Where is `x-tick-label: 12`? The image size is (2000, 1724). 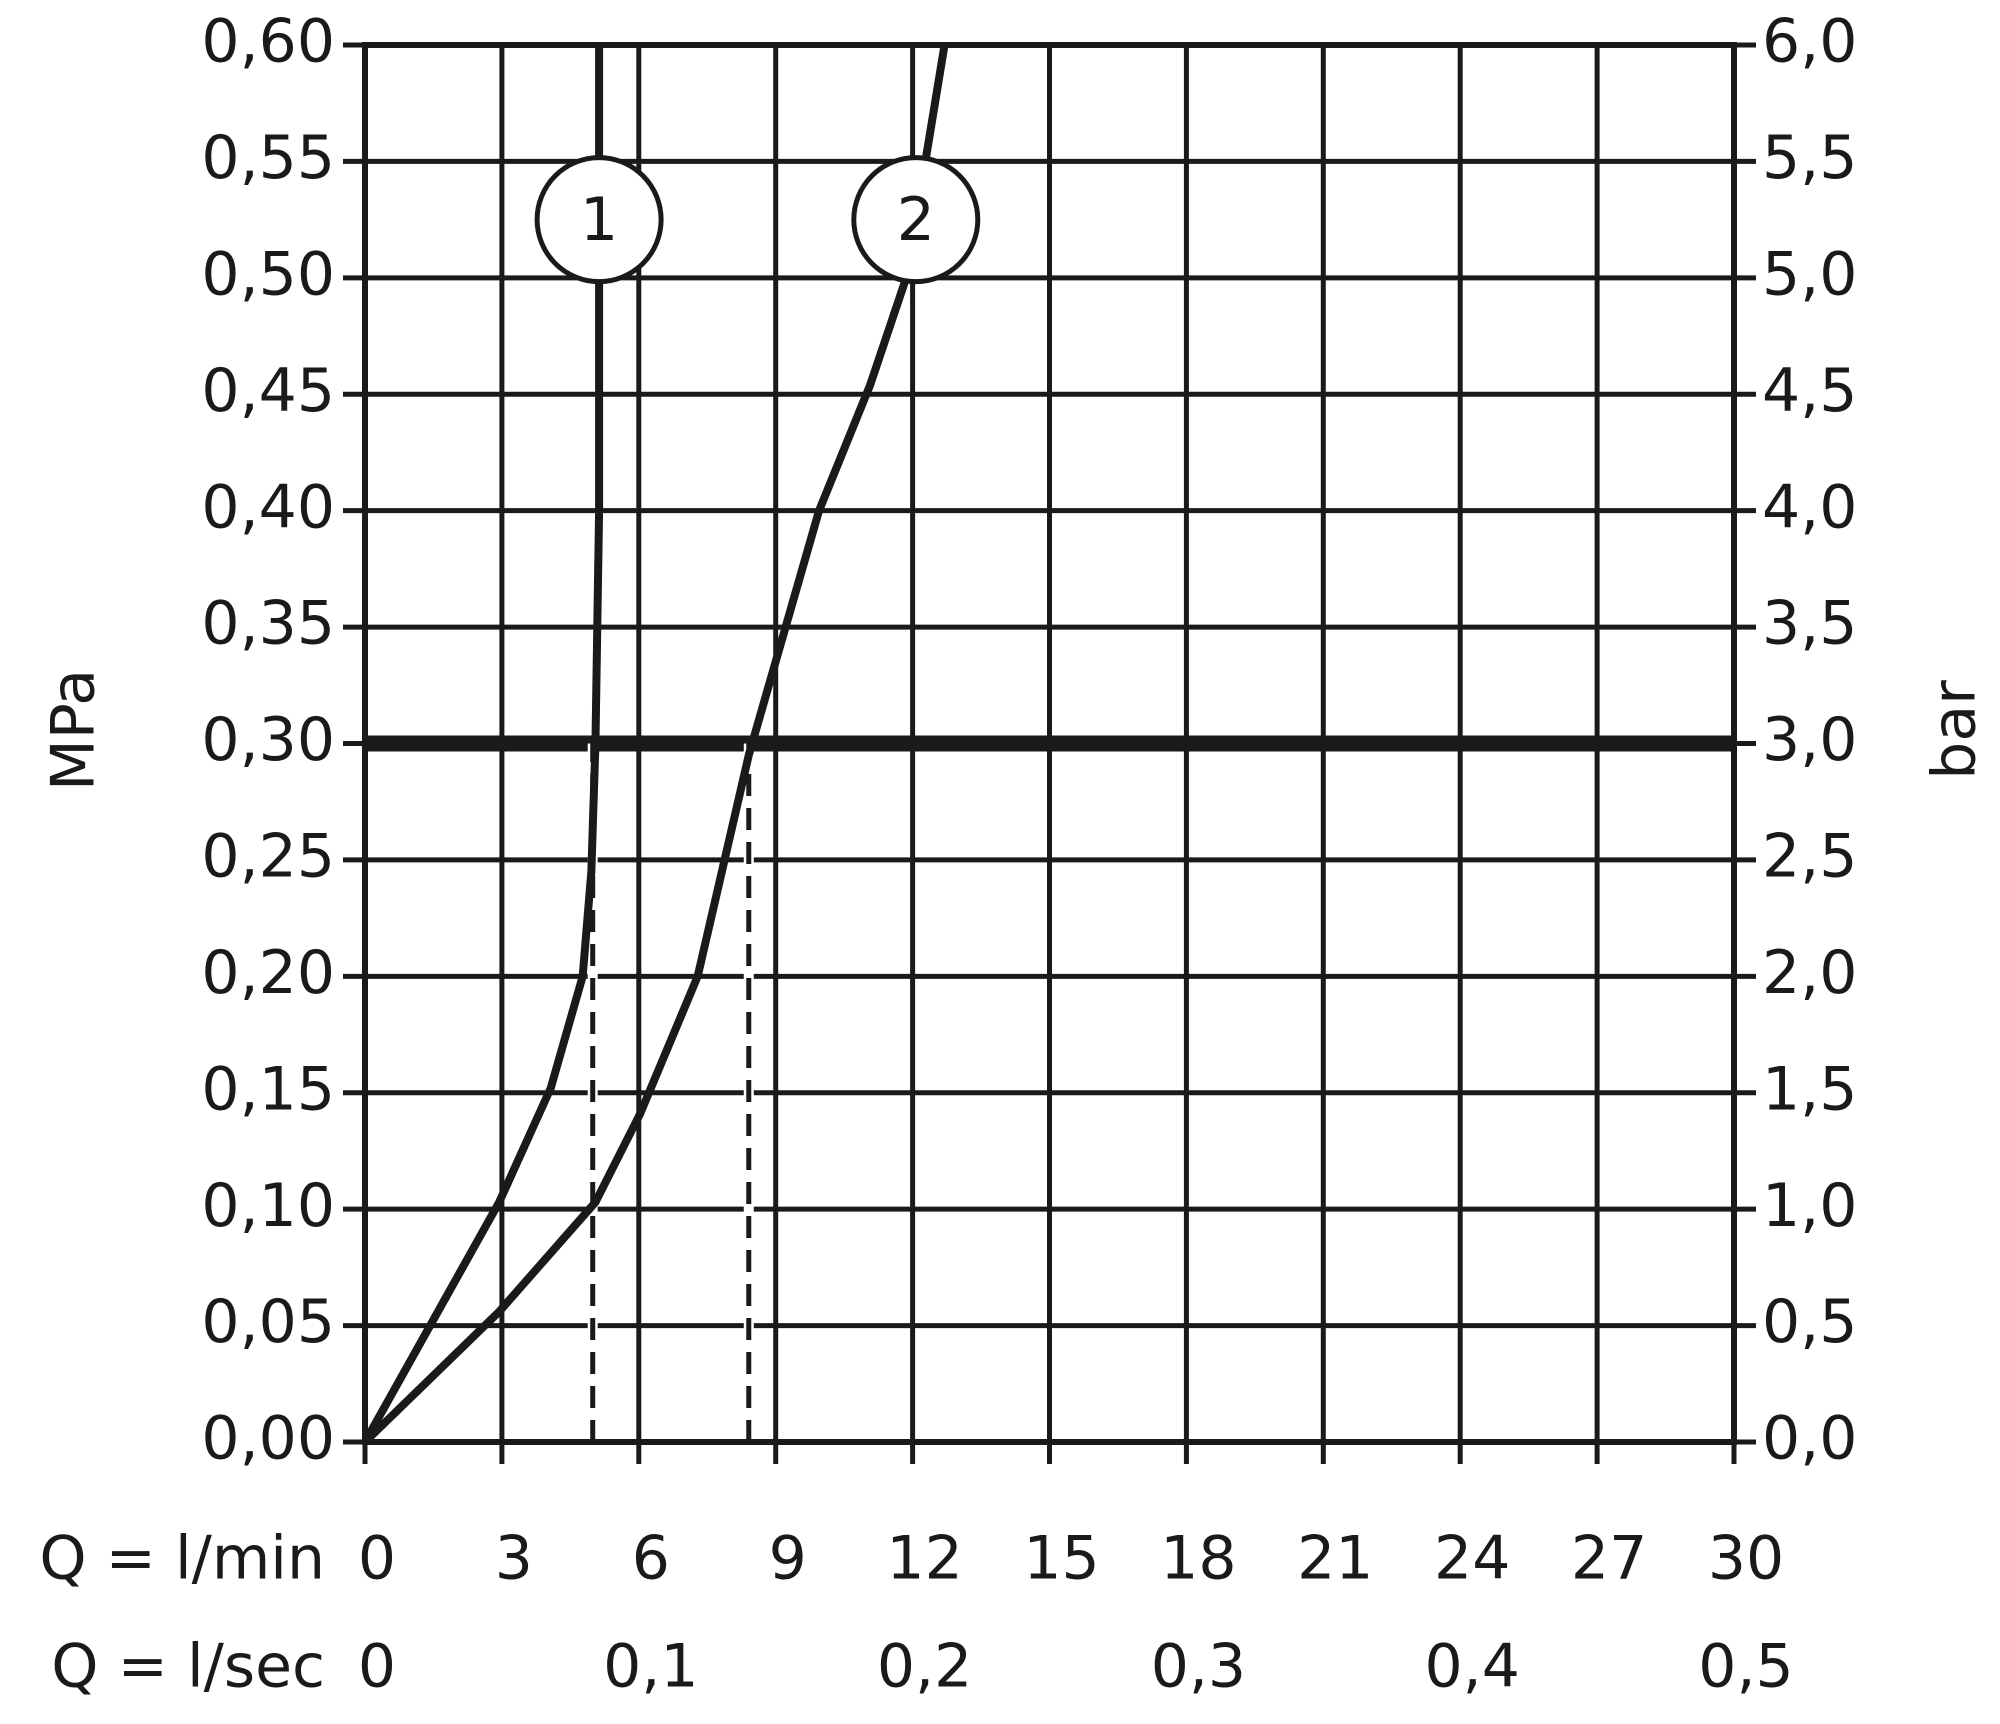 x-tick-label: 12 is located at coordinates (924, 1559).